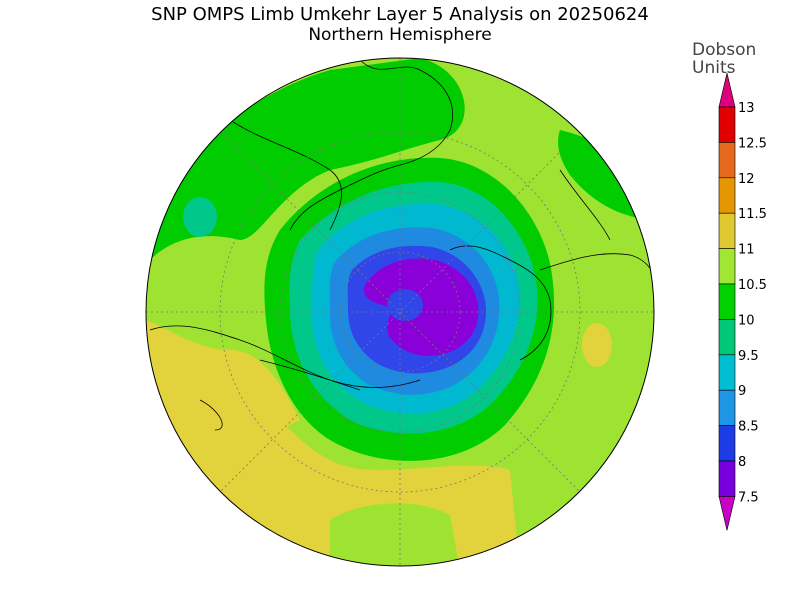 This screenshot has width=800, height=600. Describe the element at coordinates (748, 497) in the screenshot. I see `colorbar-tick-label: 7.5` at that location.